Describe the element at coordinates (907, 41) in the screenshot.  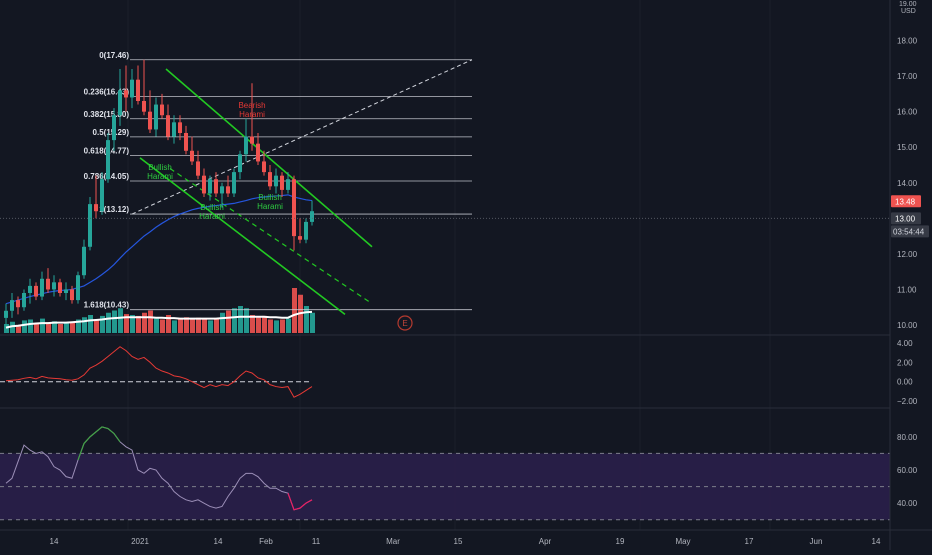
I see `price-tick-label: 18.00` at that location.